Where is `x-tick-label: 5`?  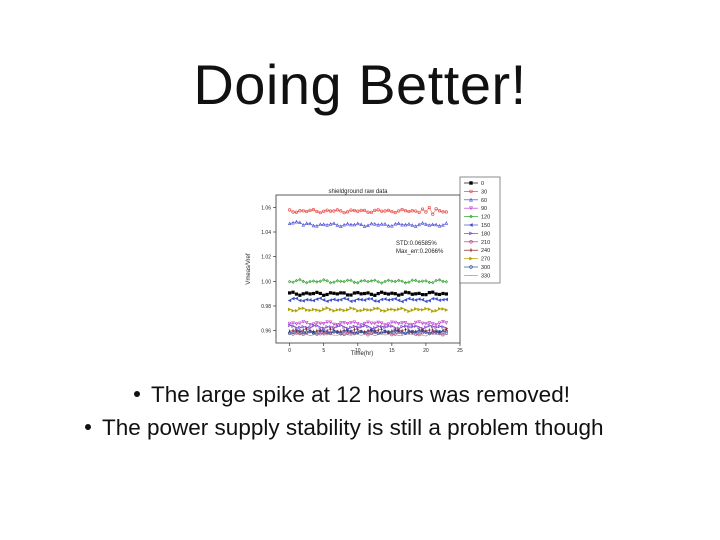 x-tick-label: 5 is located at coordinates (323, 351).